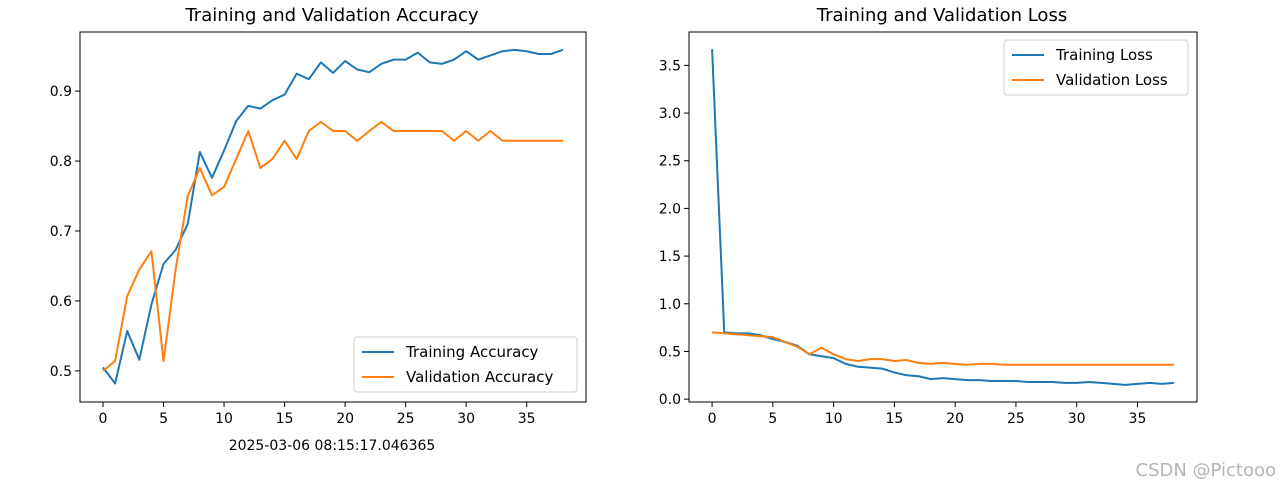 This screenshot has height=489, width=1280. Describe the element at coordinates (955, 419) in the screenshot. I see `loss-x-tick-label: 20` at that location.